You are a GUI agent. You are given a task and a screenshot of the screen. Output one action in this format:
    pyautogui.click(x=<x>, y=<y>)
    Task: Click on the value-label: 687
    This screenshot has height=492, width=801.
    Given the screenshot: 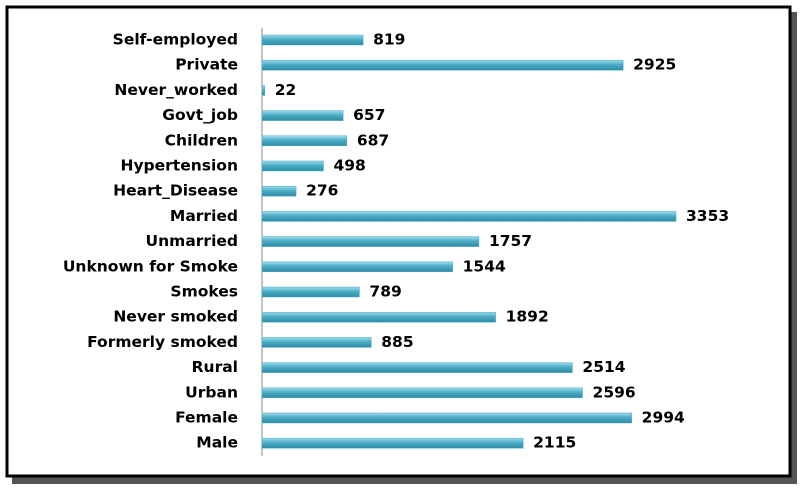 What is the action you would take?
    pyautogui.click(x=373, y=140)
    